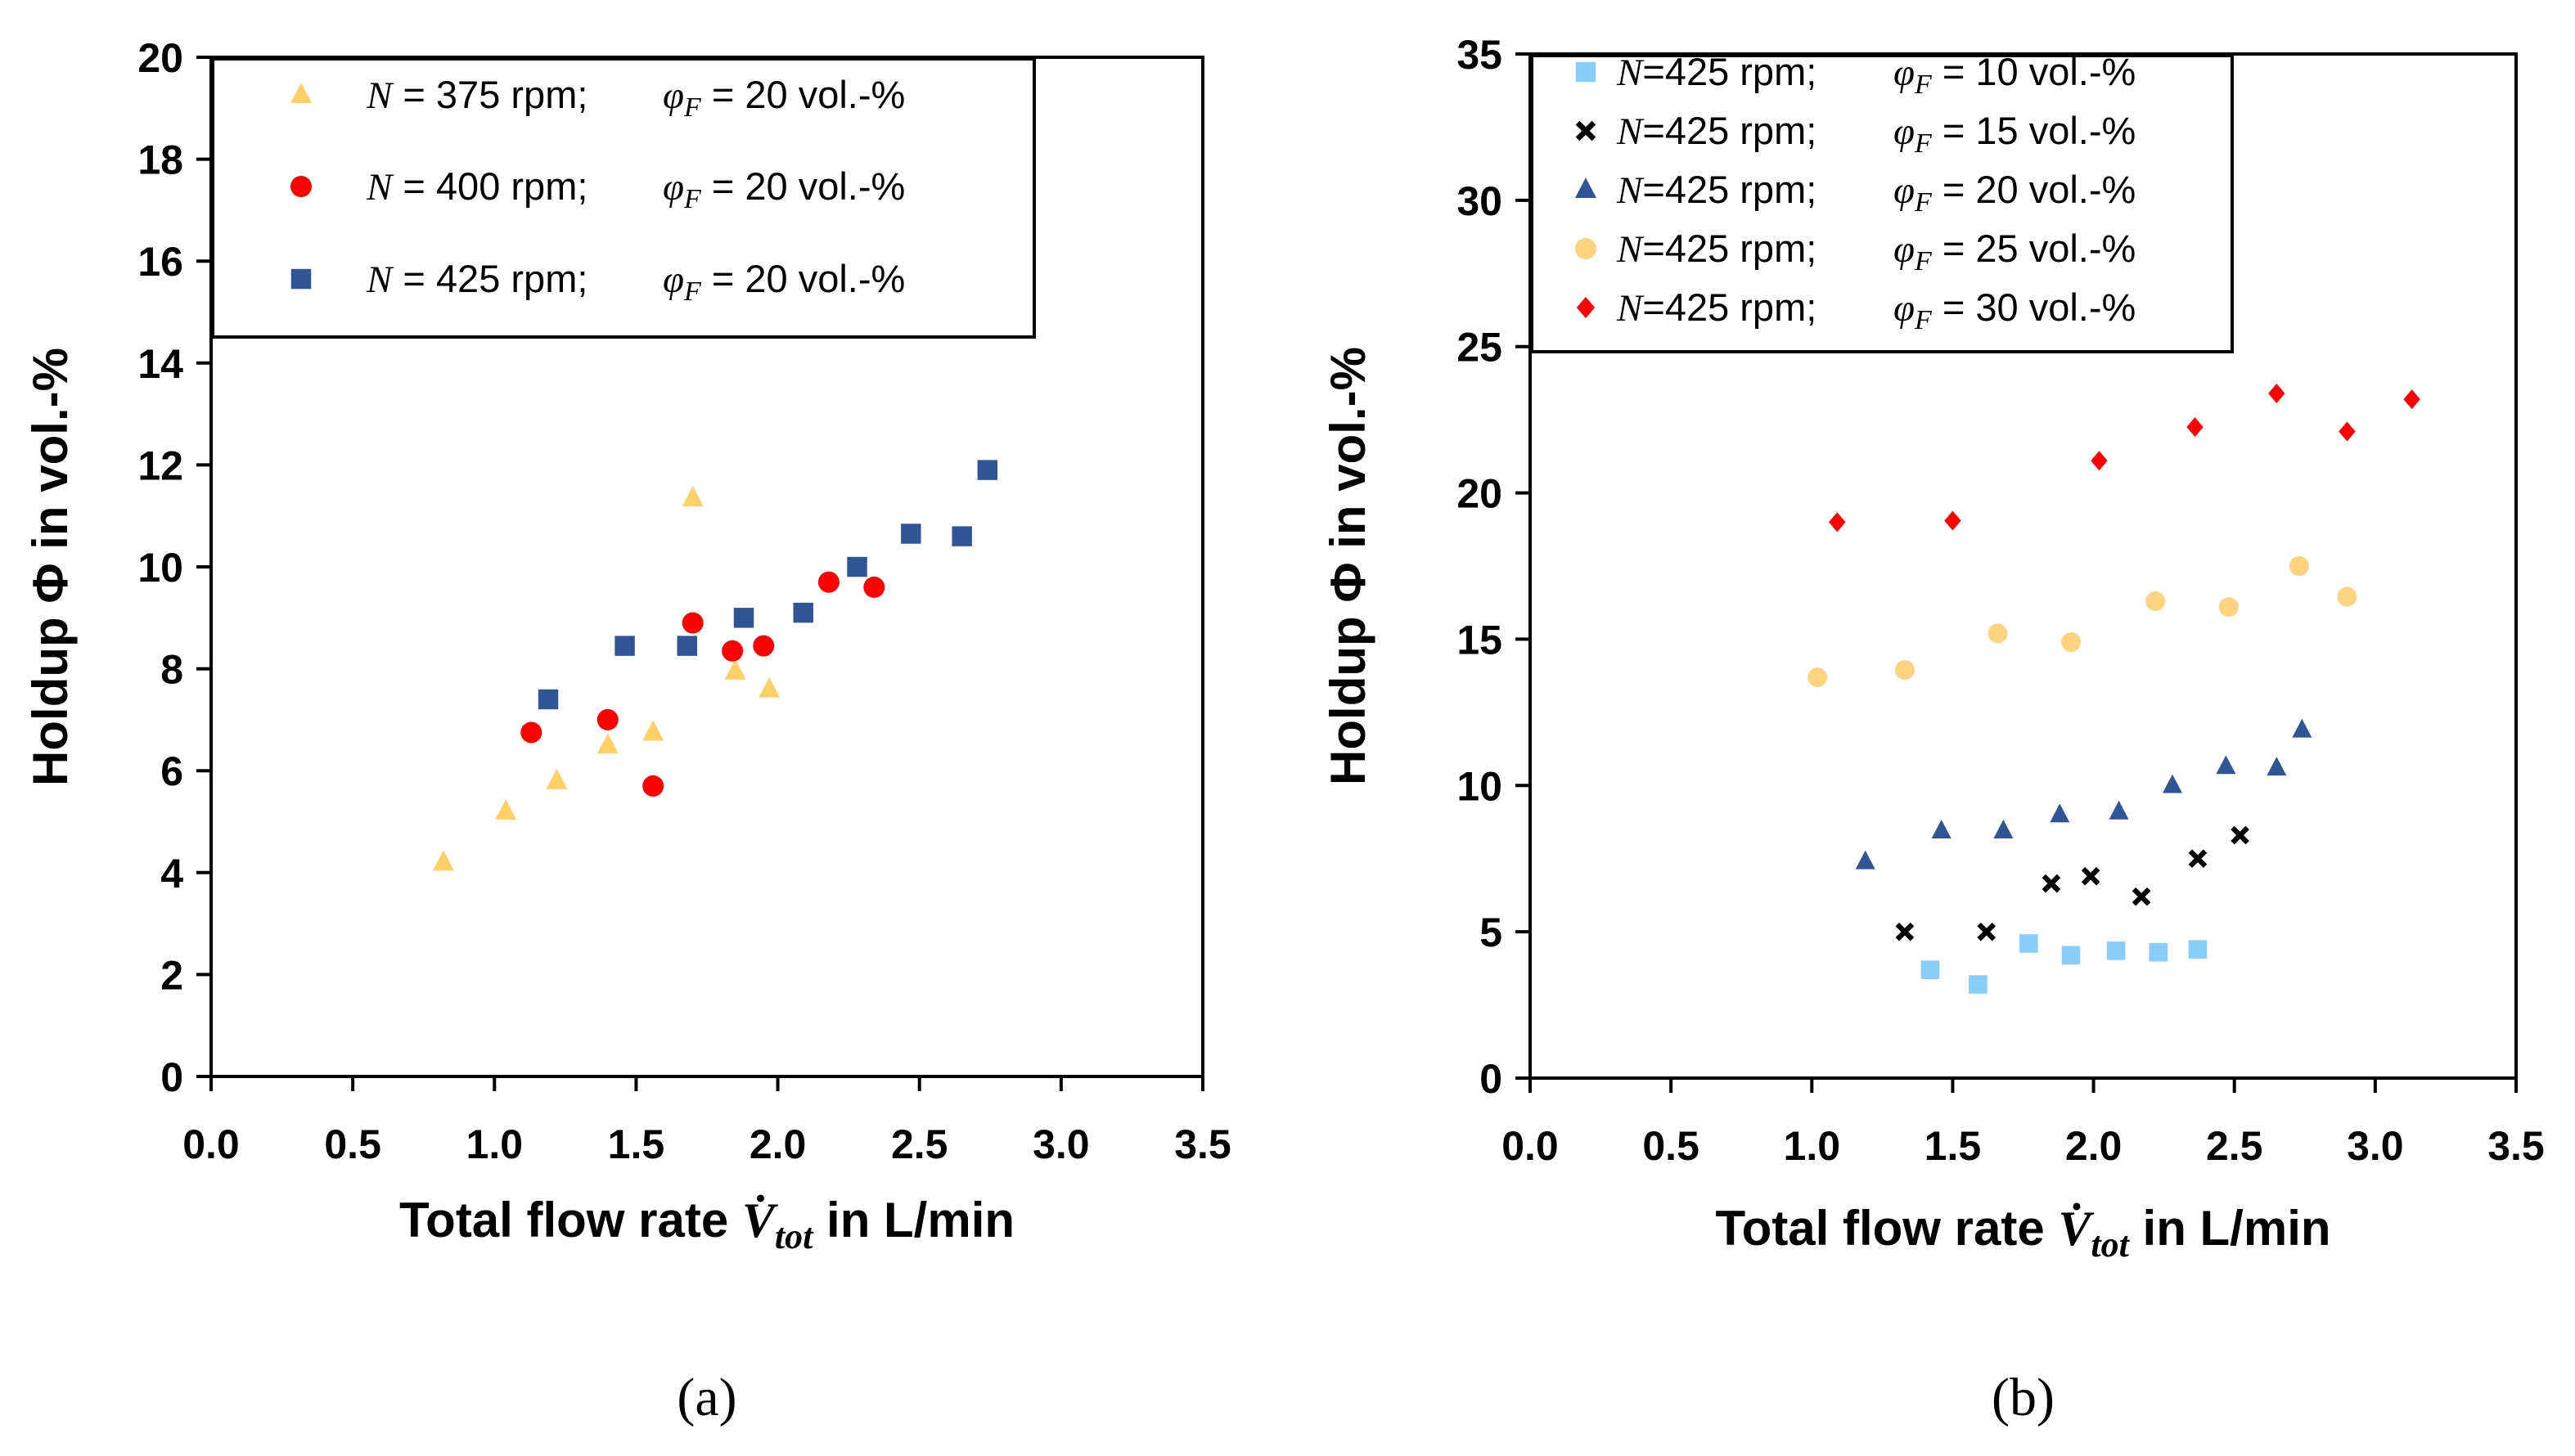 The height and width of the screenshot is (1456, 2575). What do you see at coordinates (2022, 1233) in the screenshot?
I see `x-axis-title: Total flow rate V̇tot in L/min` at bounding box center [2022, 1233].